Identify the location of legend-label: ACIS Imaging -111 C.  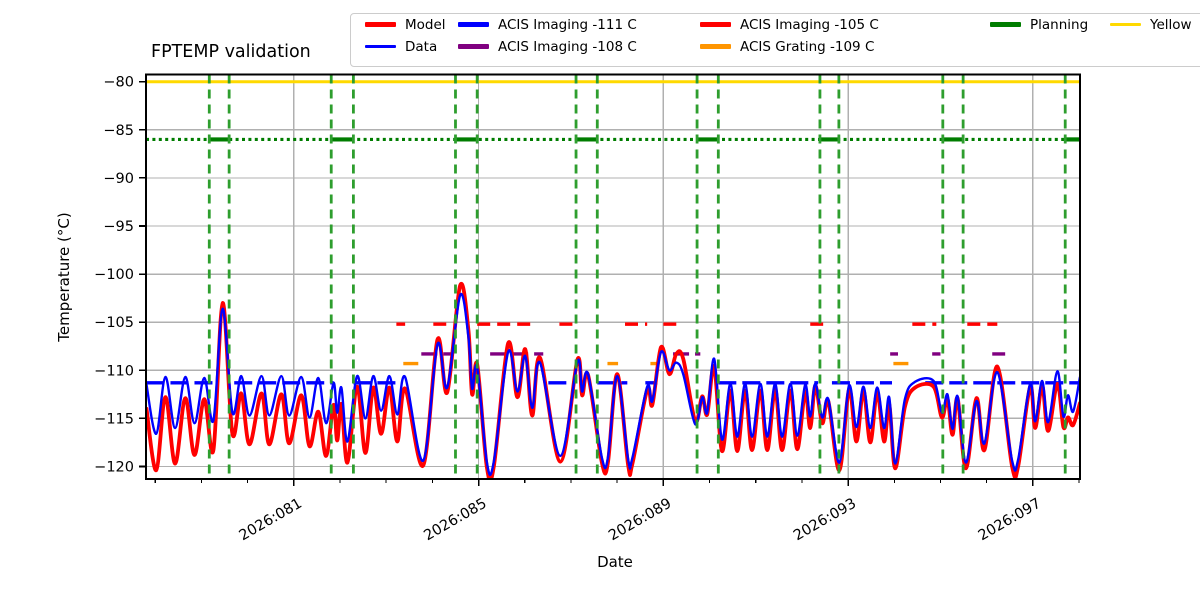
(567, 24).